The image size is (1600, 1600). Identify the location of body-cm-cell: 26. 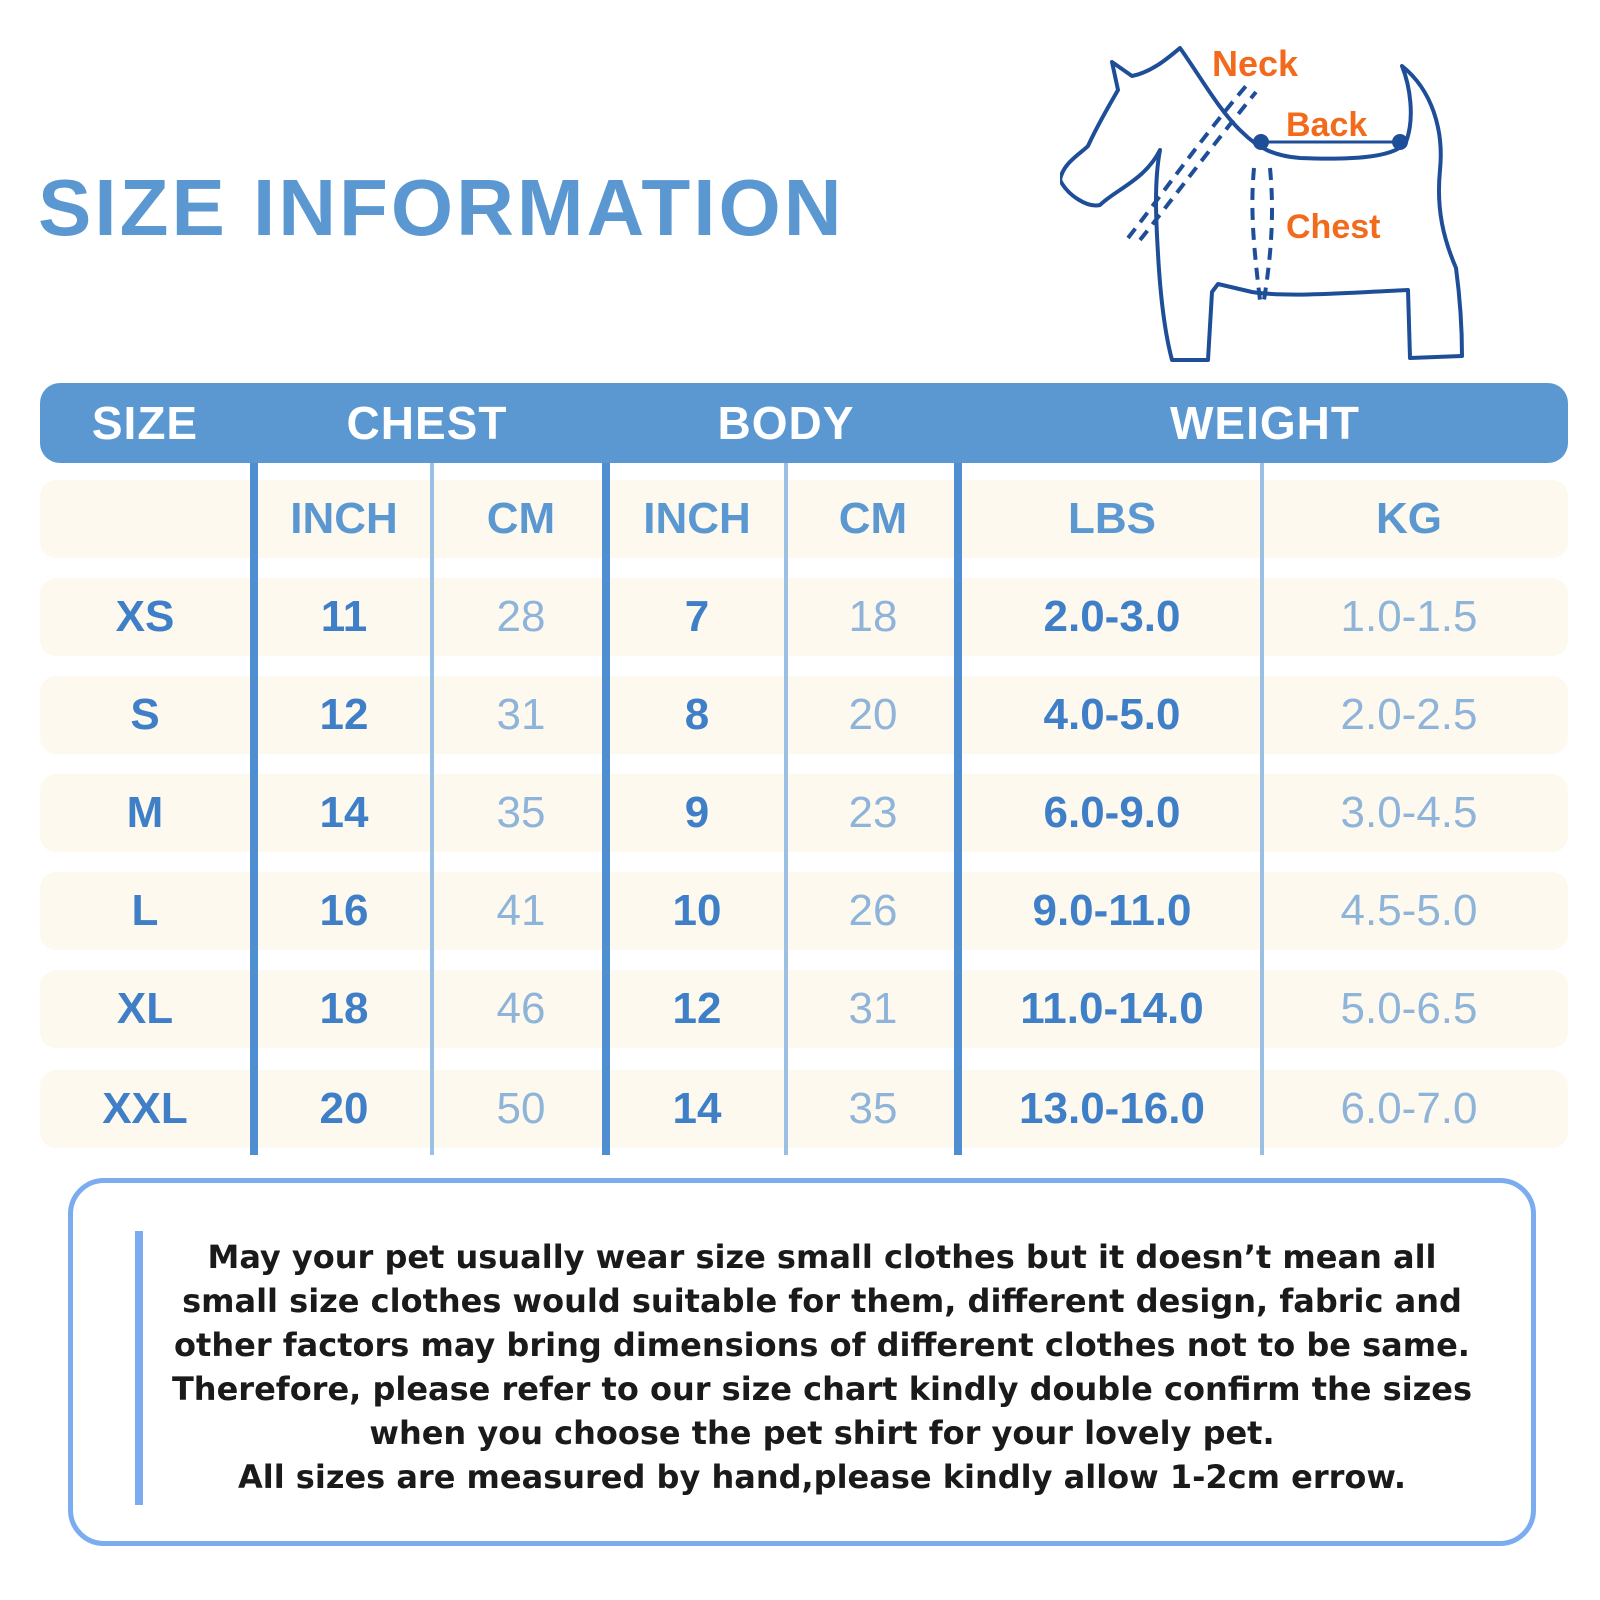
(873, 910).